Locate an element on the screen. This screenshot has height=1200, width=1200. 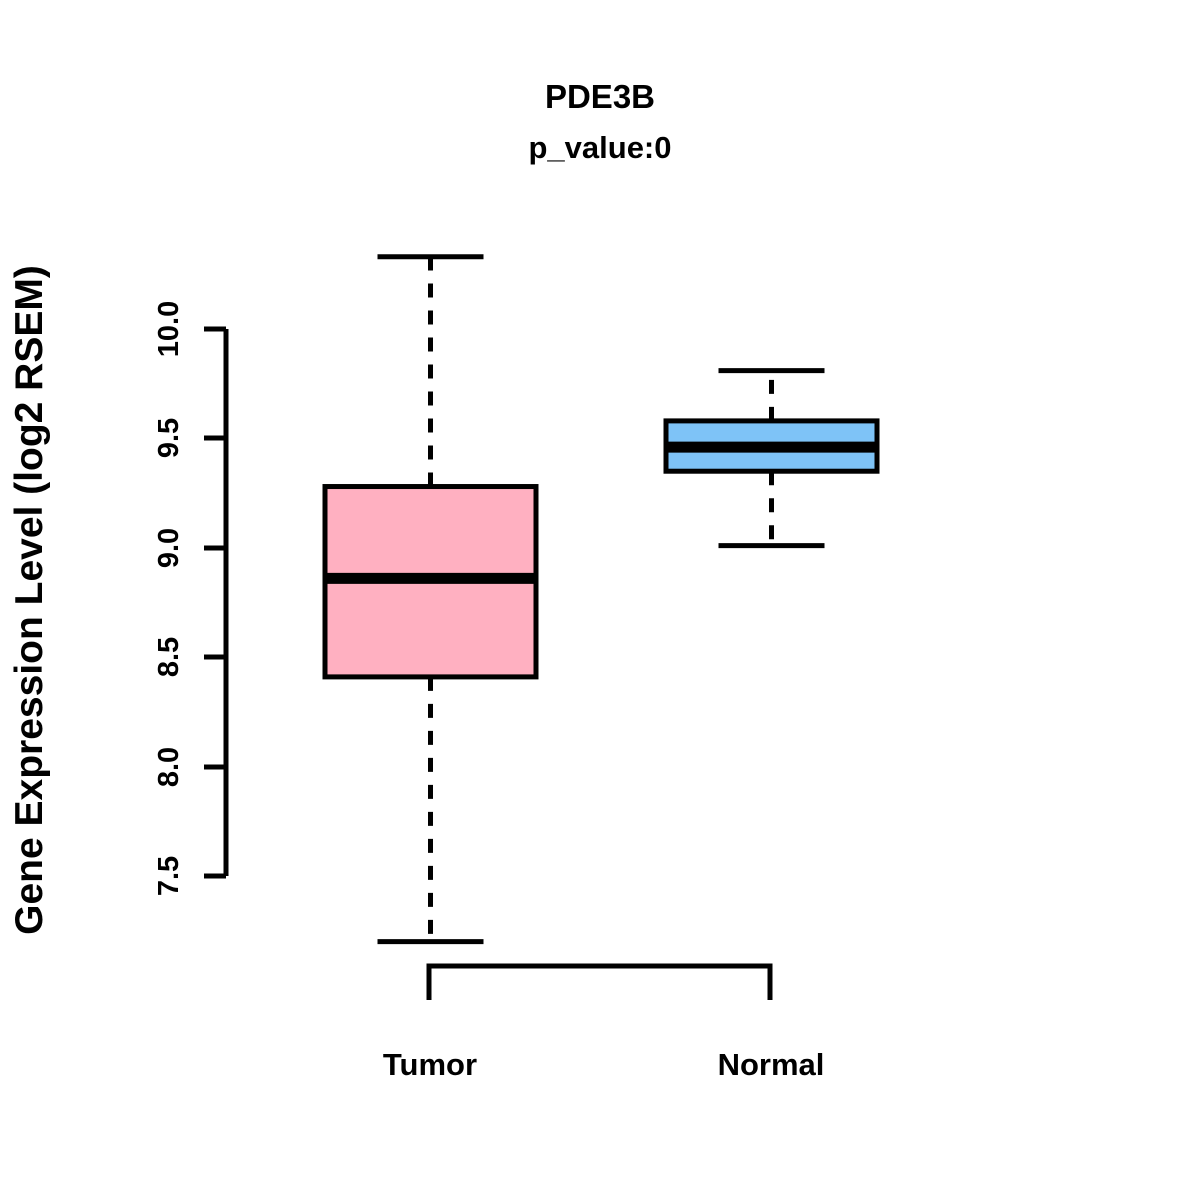
chart-subtitle-pvalue: p_value:0 is located at coordinates (599, 147).